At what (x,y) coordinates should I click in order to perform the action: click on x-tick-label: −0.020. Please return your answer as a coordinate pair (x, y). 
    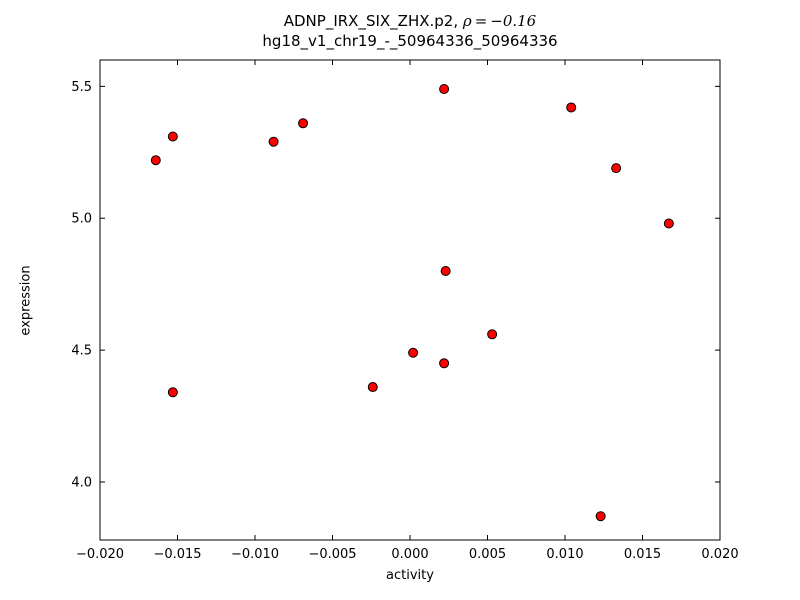
    Looking at the image, I should click on (100, 554).